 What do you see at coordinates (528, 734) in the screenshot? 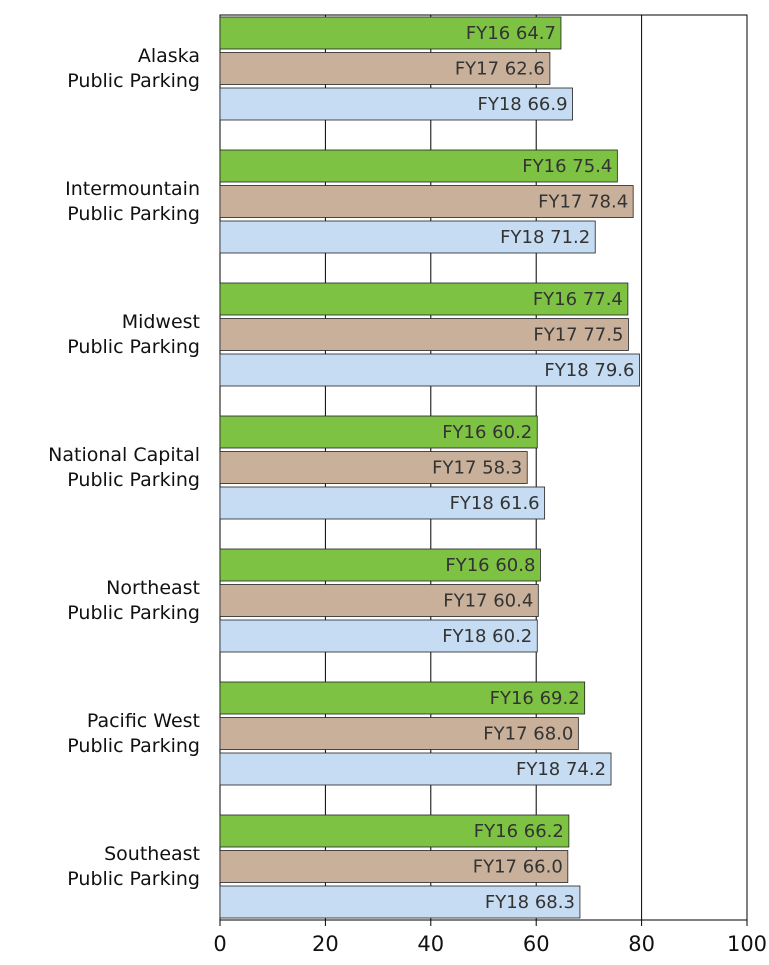
I see `value-label: FY17 68.0` at bounding box center [528, 734].